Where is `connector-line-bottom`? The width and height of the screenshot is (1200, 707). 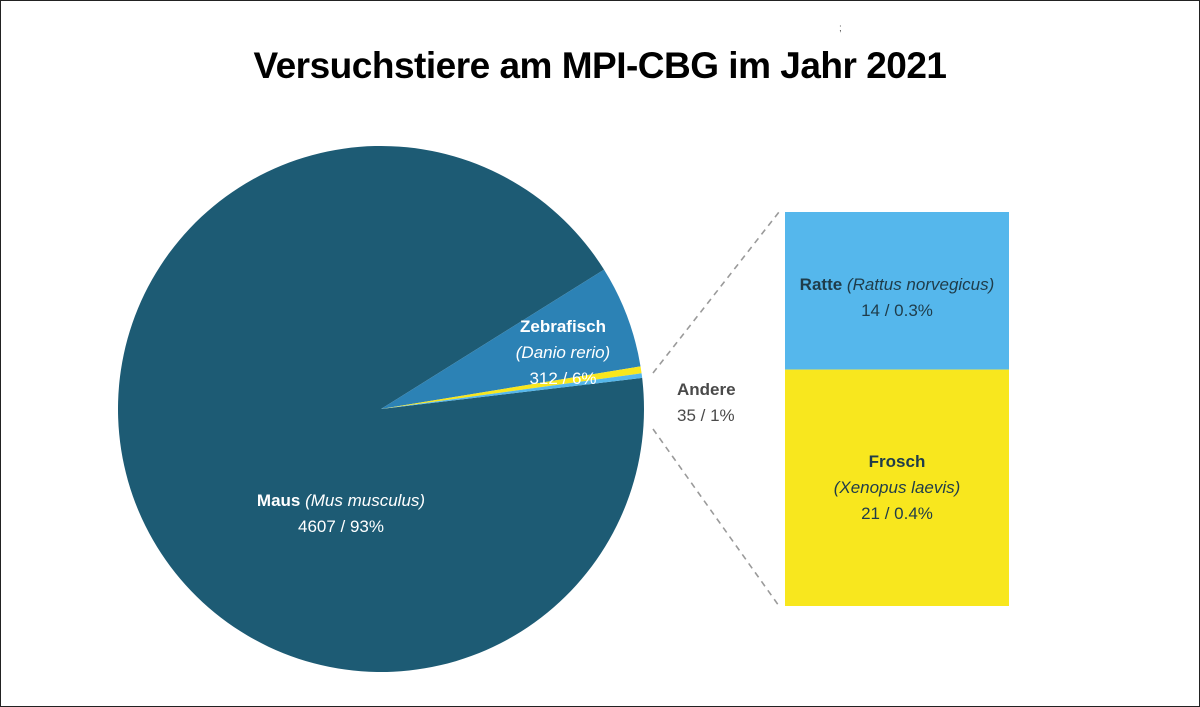 connector-line-bottom is located at coordinates (716, 517).